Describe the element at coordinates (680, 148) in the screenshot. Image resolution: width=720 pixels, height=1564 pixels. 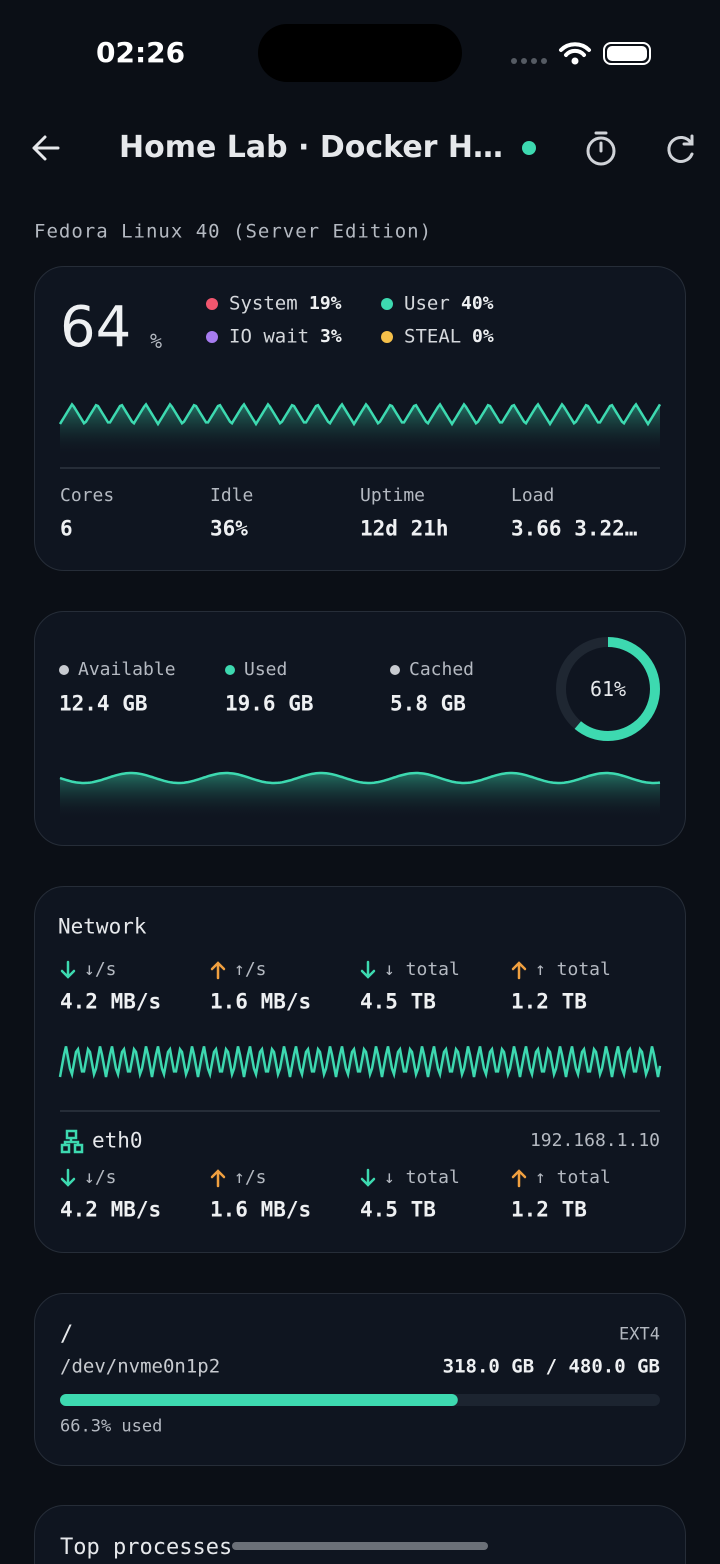
I see `refresh-button` at that location.